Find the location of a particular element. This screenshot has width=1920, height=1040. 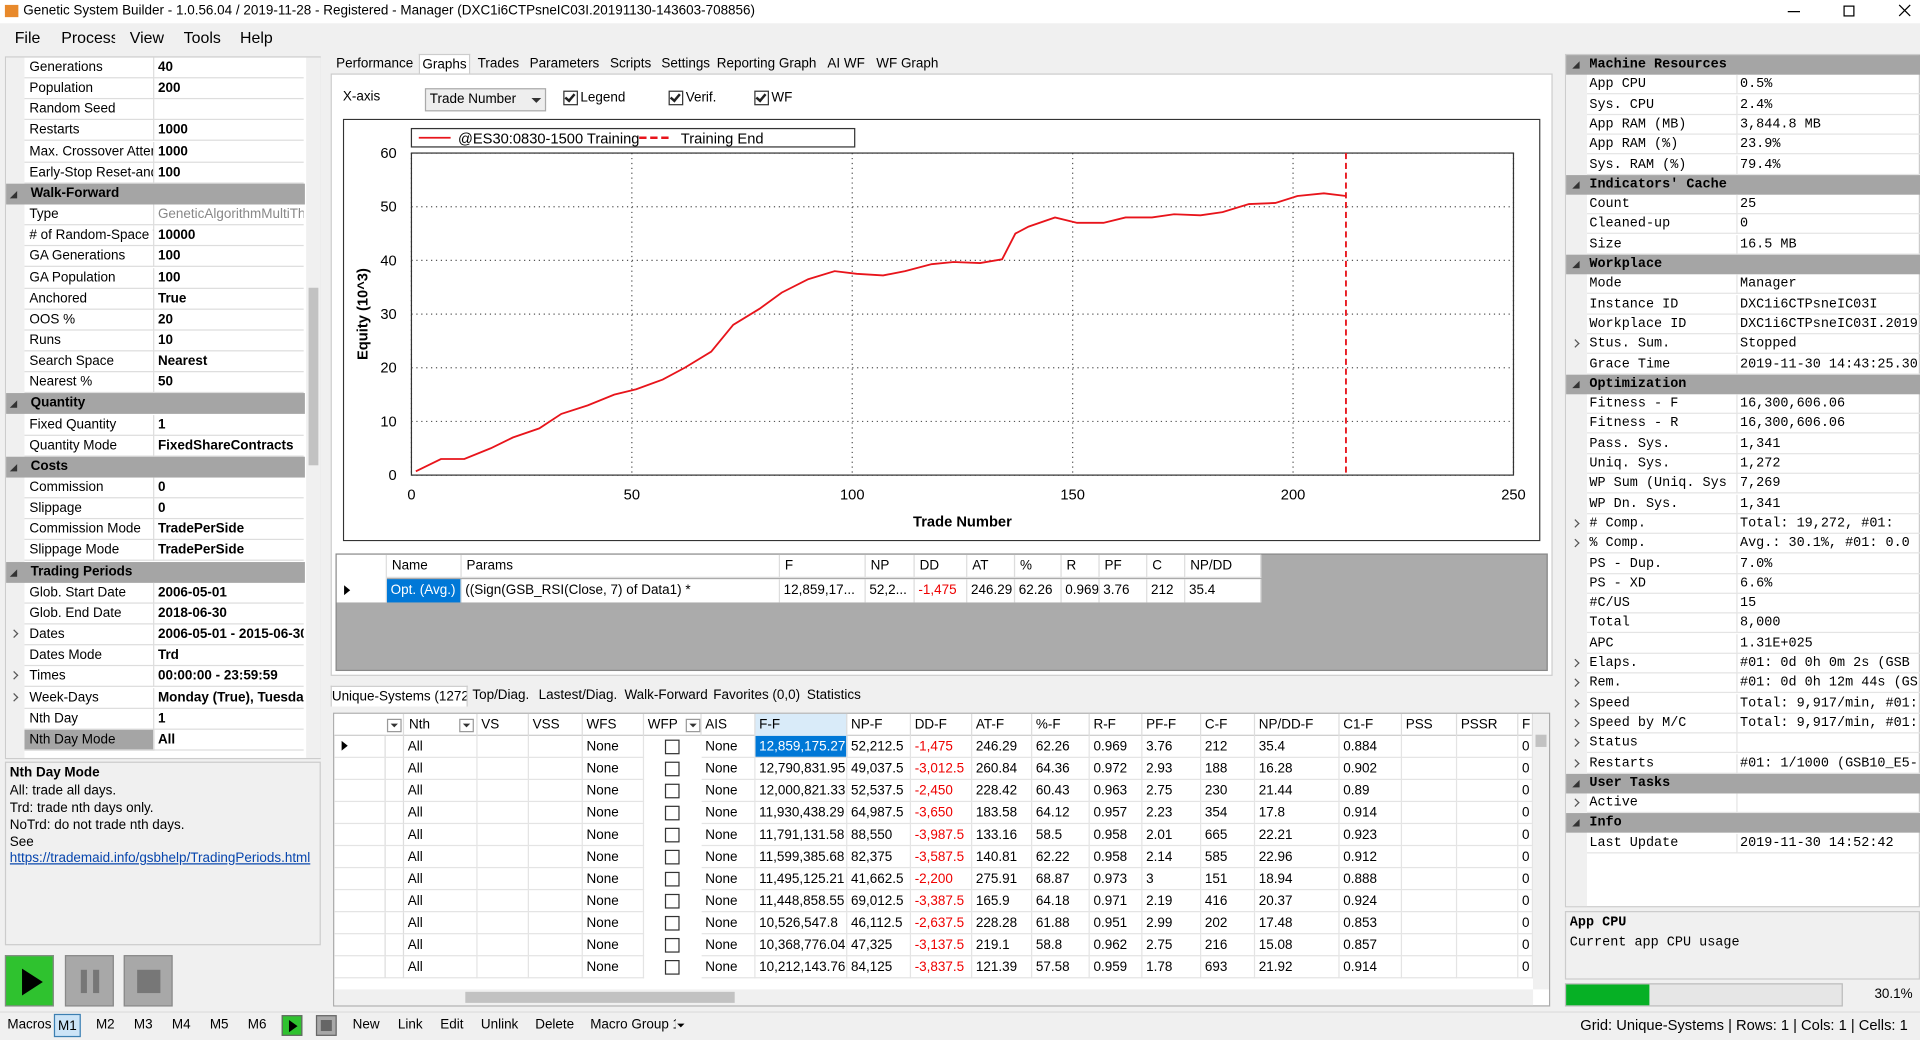

macro-play is located at coordinates (292, 1025).